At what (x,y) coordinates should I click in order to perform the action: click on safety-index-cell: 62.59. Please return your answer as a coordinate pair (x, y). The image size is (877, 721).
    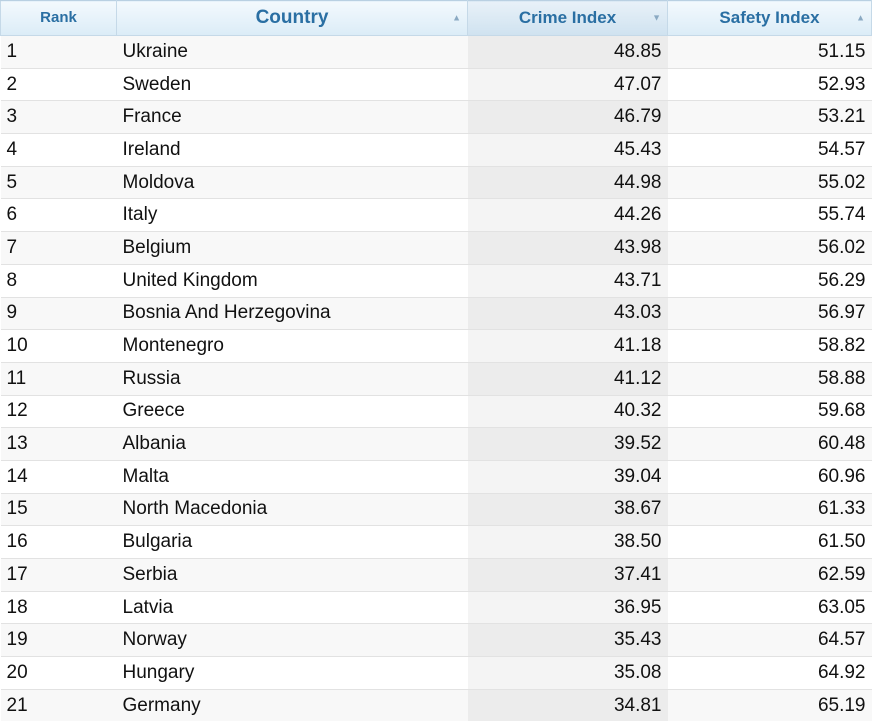
    Looking at the image, I should click on (770, 575).